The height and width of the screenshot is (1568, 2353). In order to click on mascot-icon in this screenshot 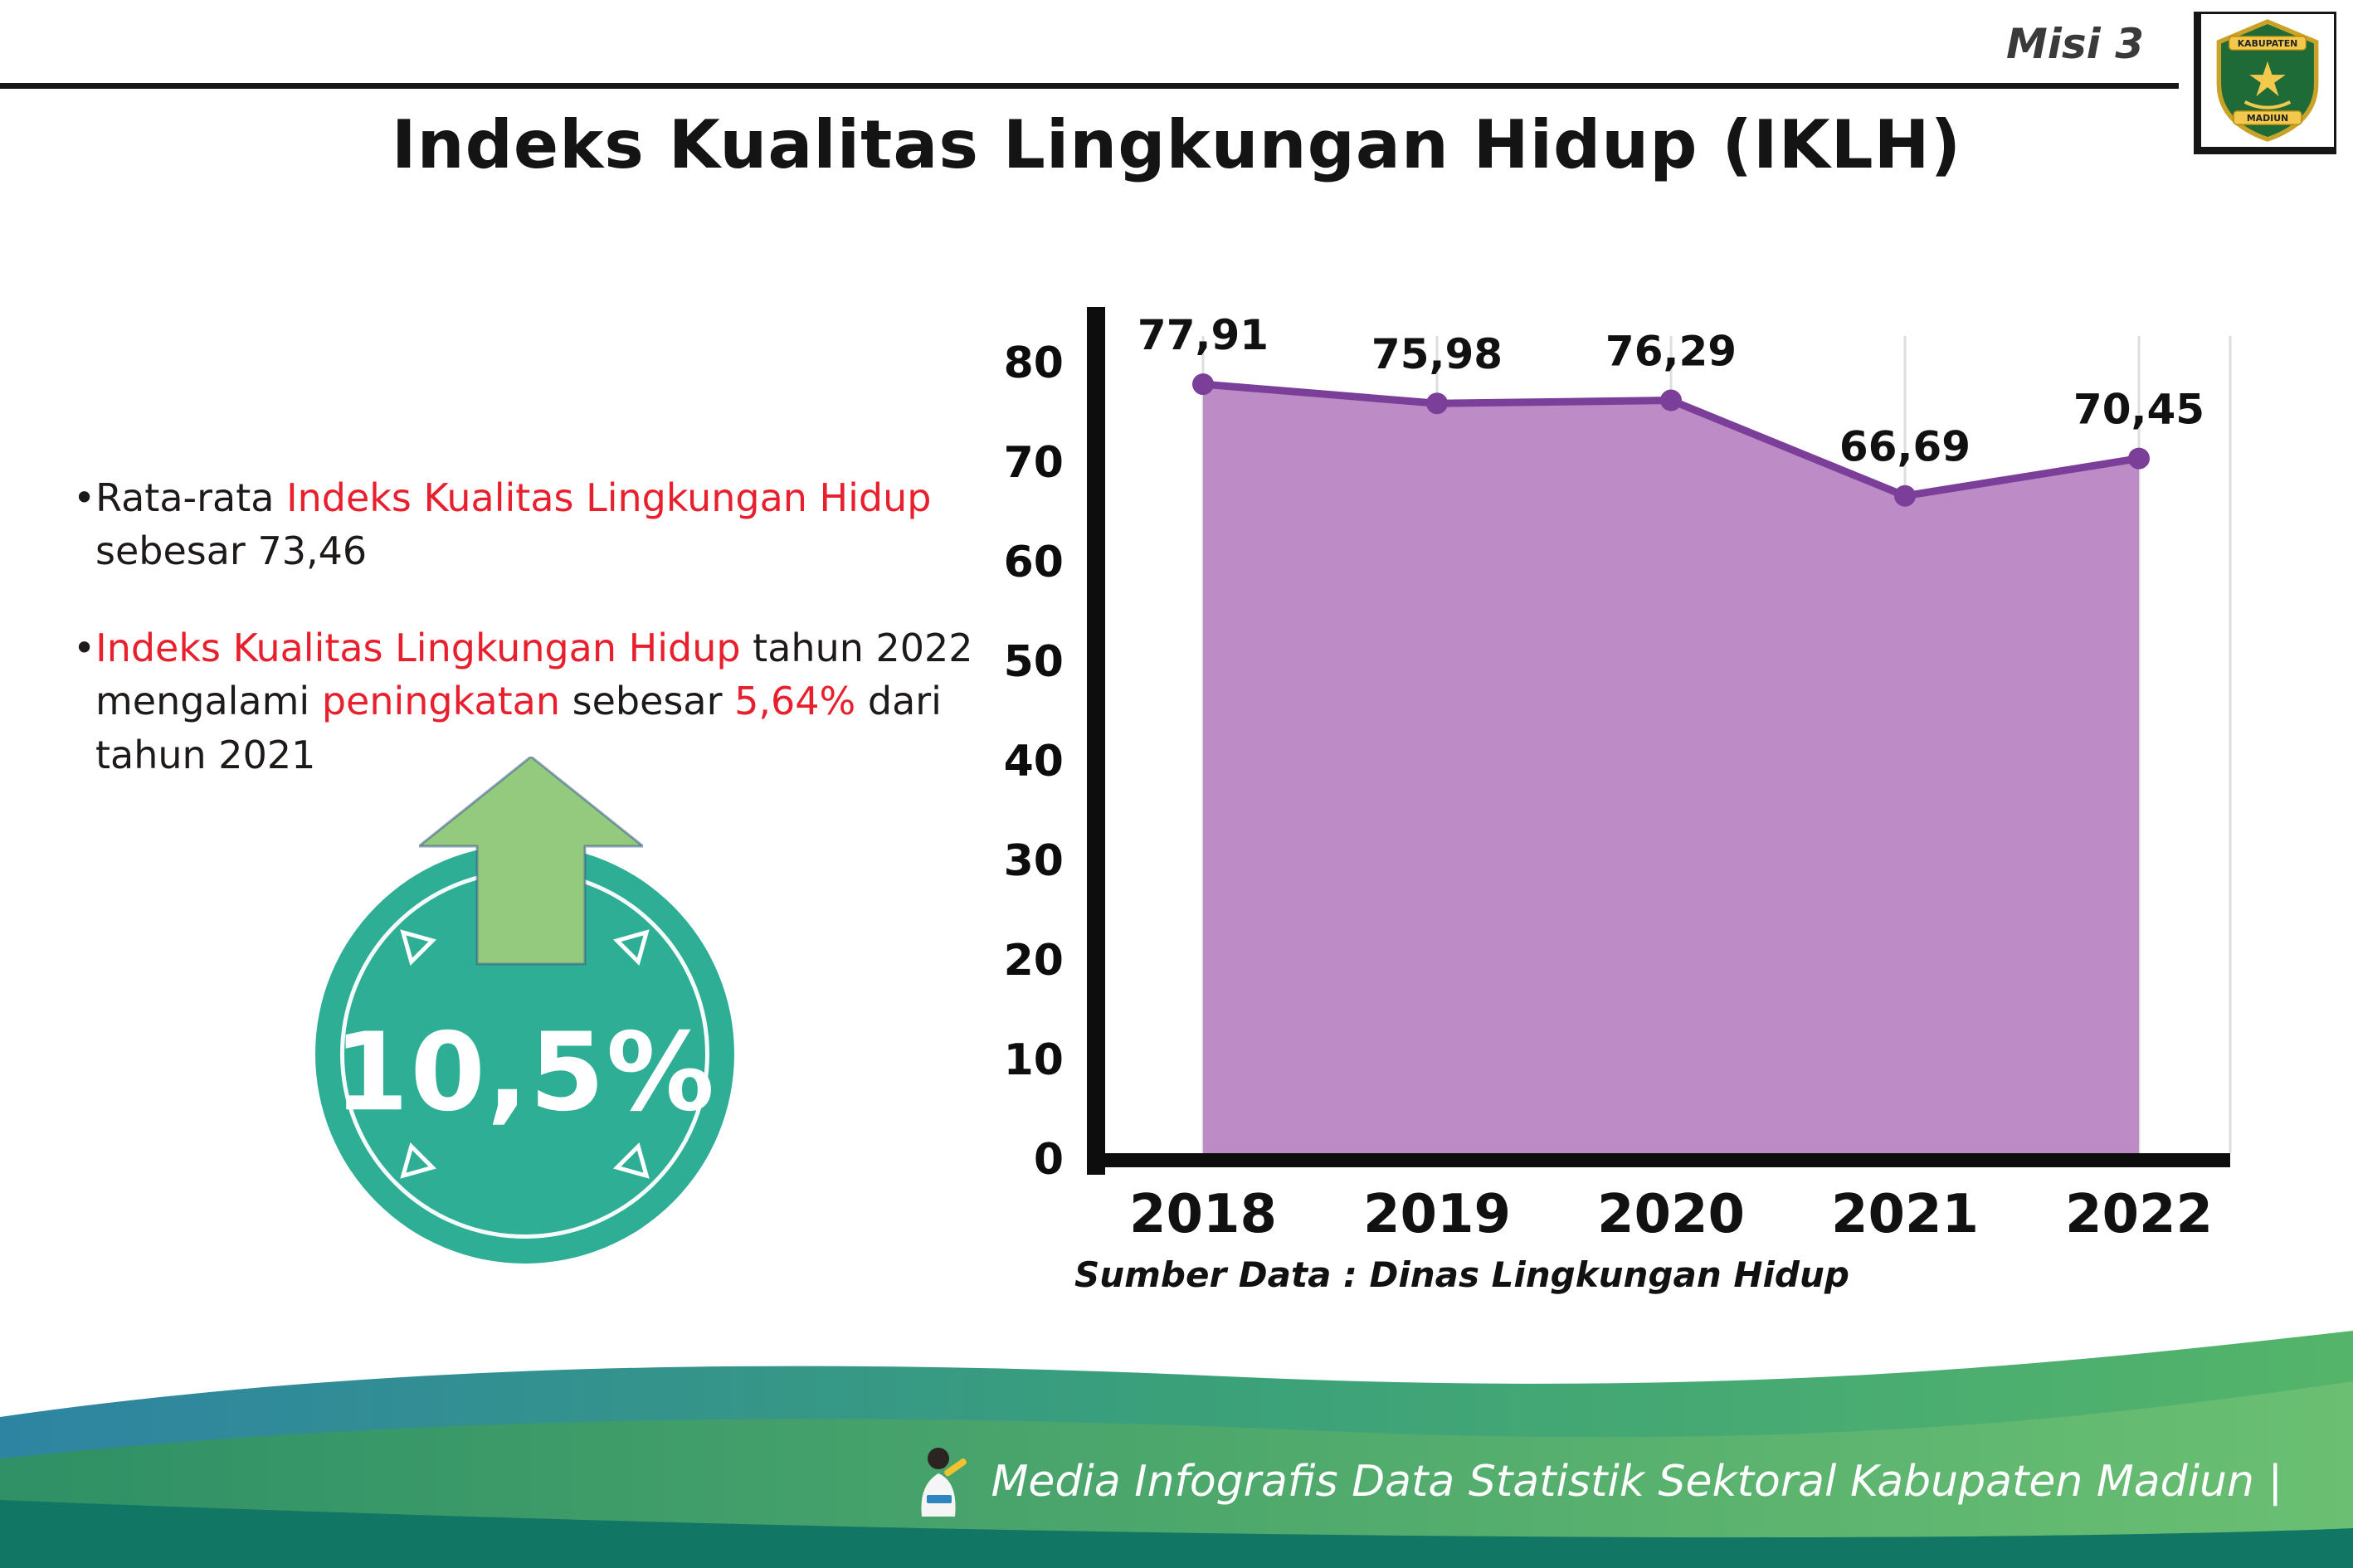, I will do `click(943, 1482)`.